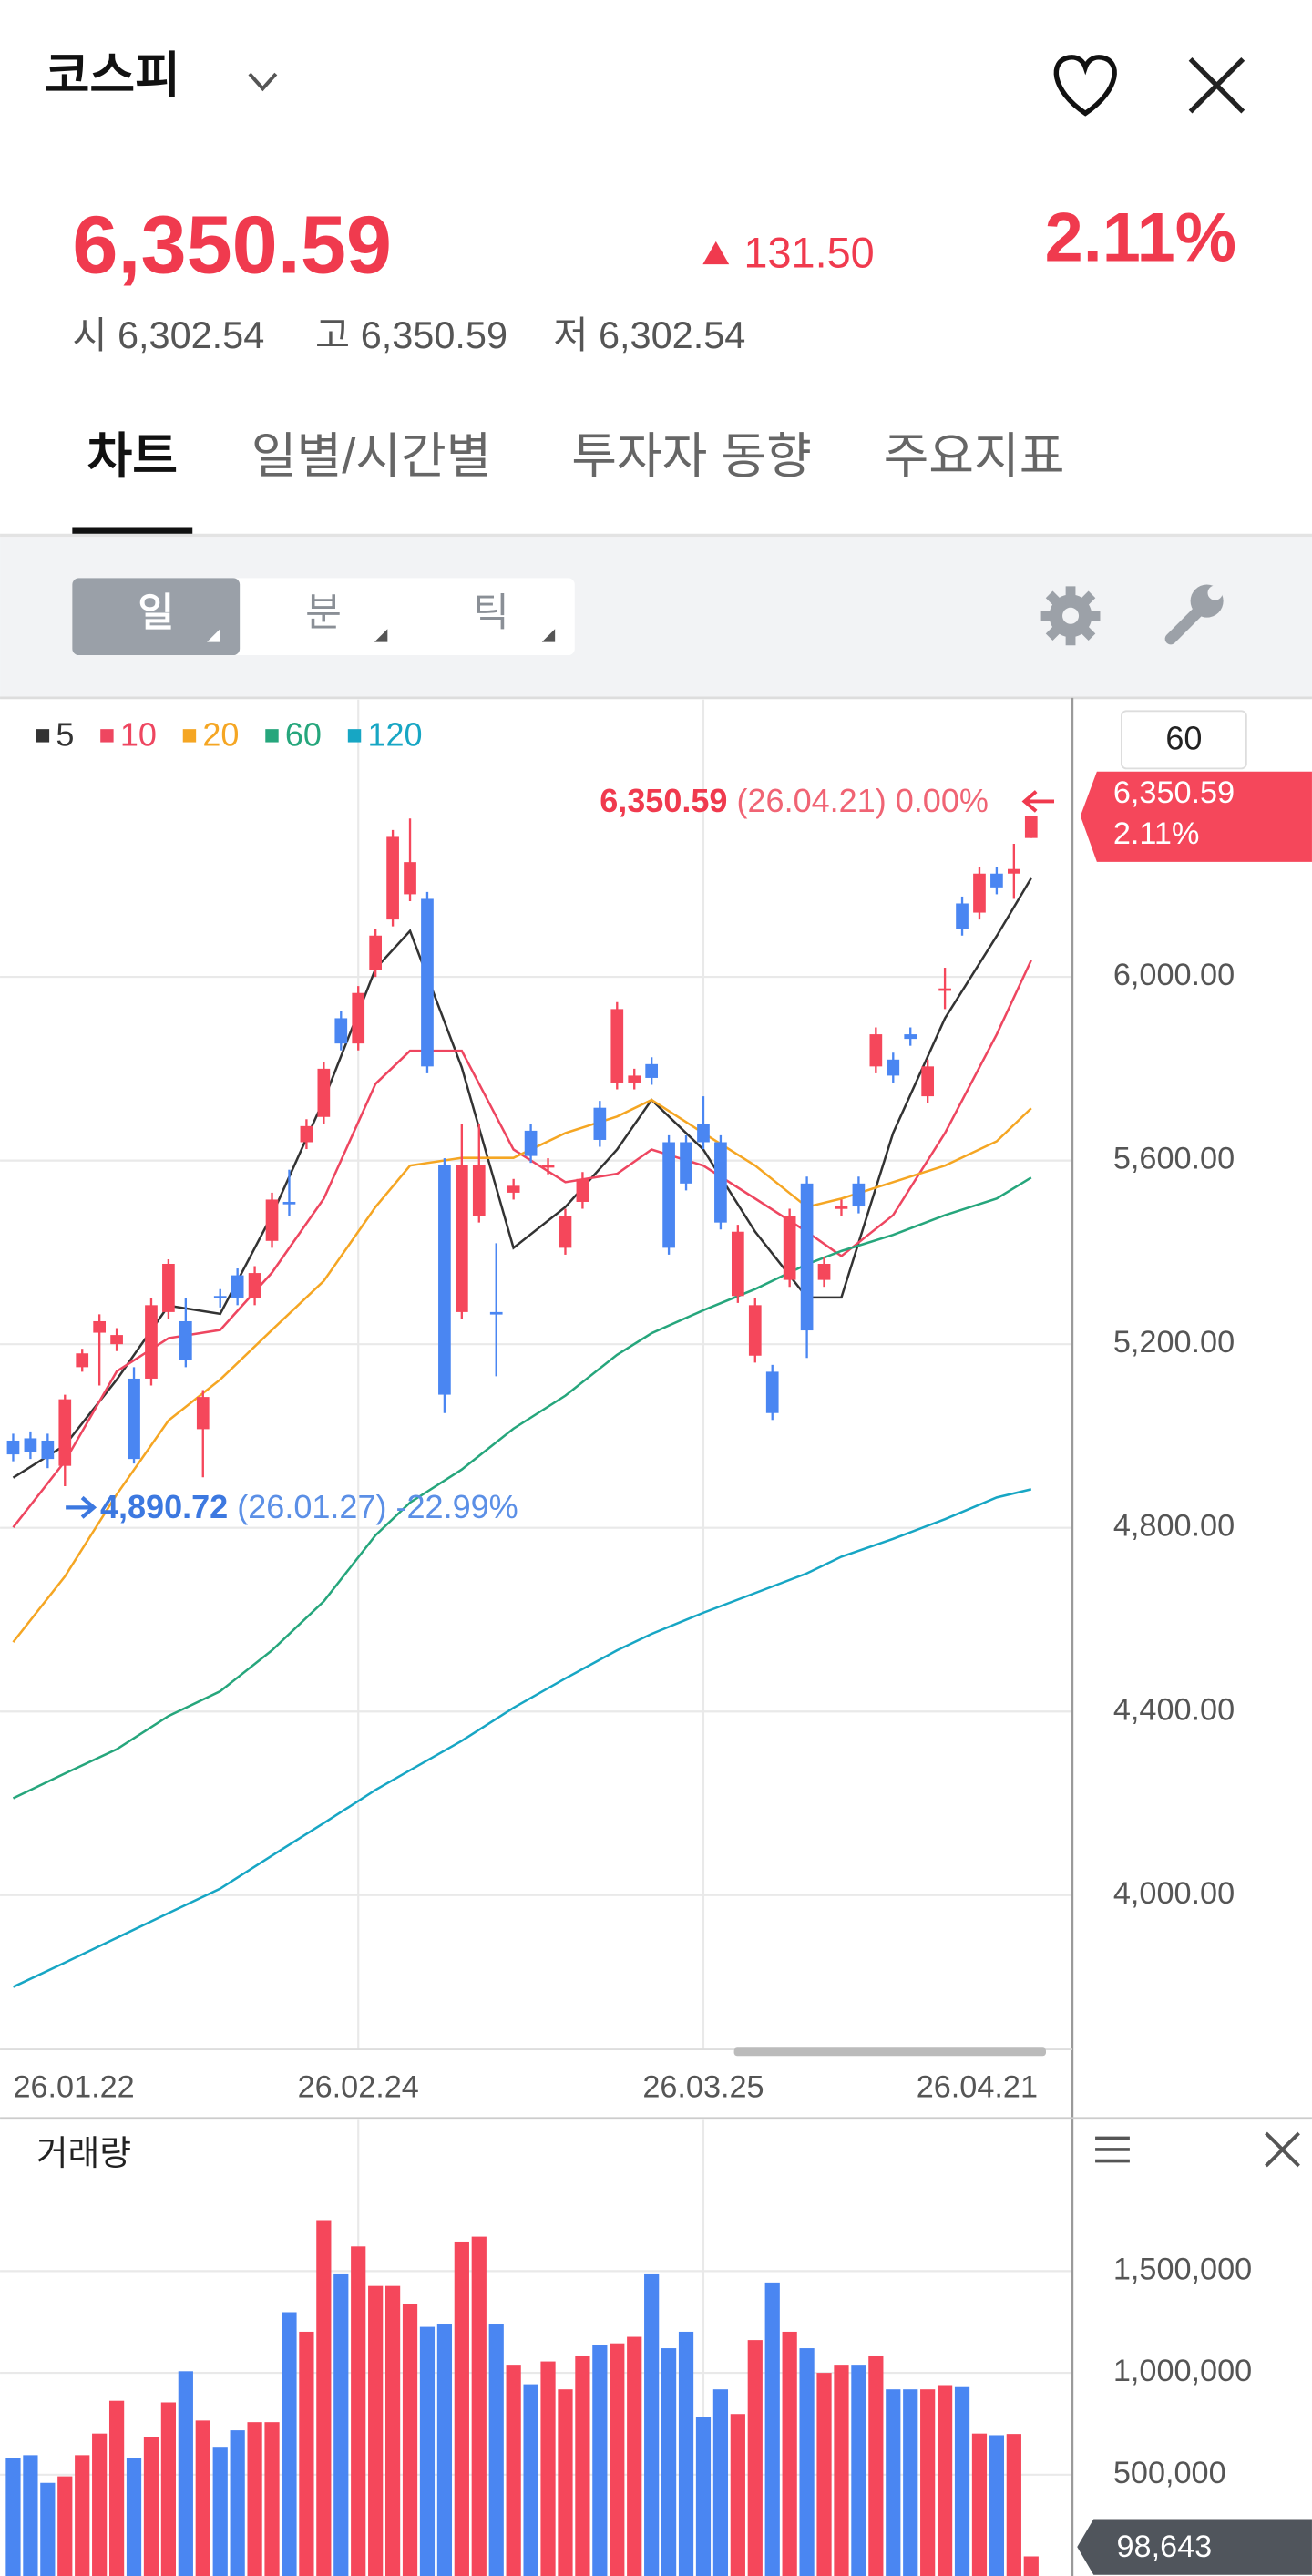  What do you see at coordinates (358, 2086) in the screenshot?
I see `x-tick-label: 26.02.24` at bounding box center [358, 2086].